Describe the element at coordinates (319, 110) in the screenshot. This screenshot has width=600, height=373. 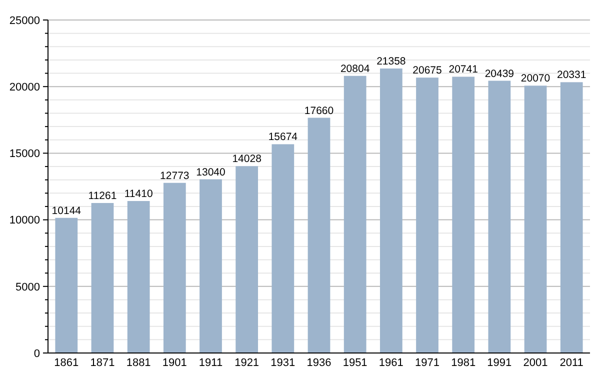
I see `data-label: 17660` at that location.